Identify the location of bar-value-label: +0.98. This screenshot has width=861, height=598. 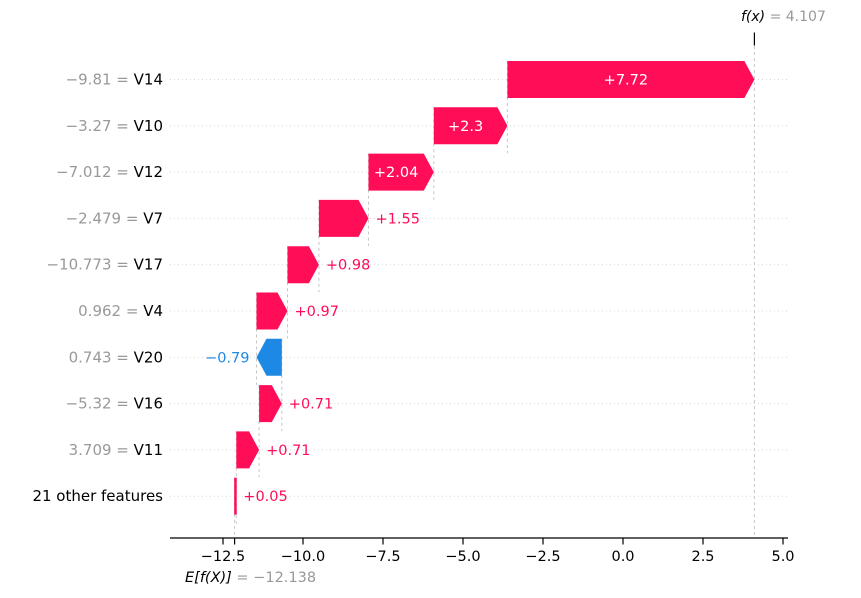
(348, 266).